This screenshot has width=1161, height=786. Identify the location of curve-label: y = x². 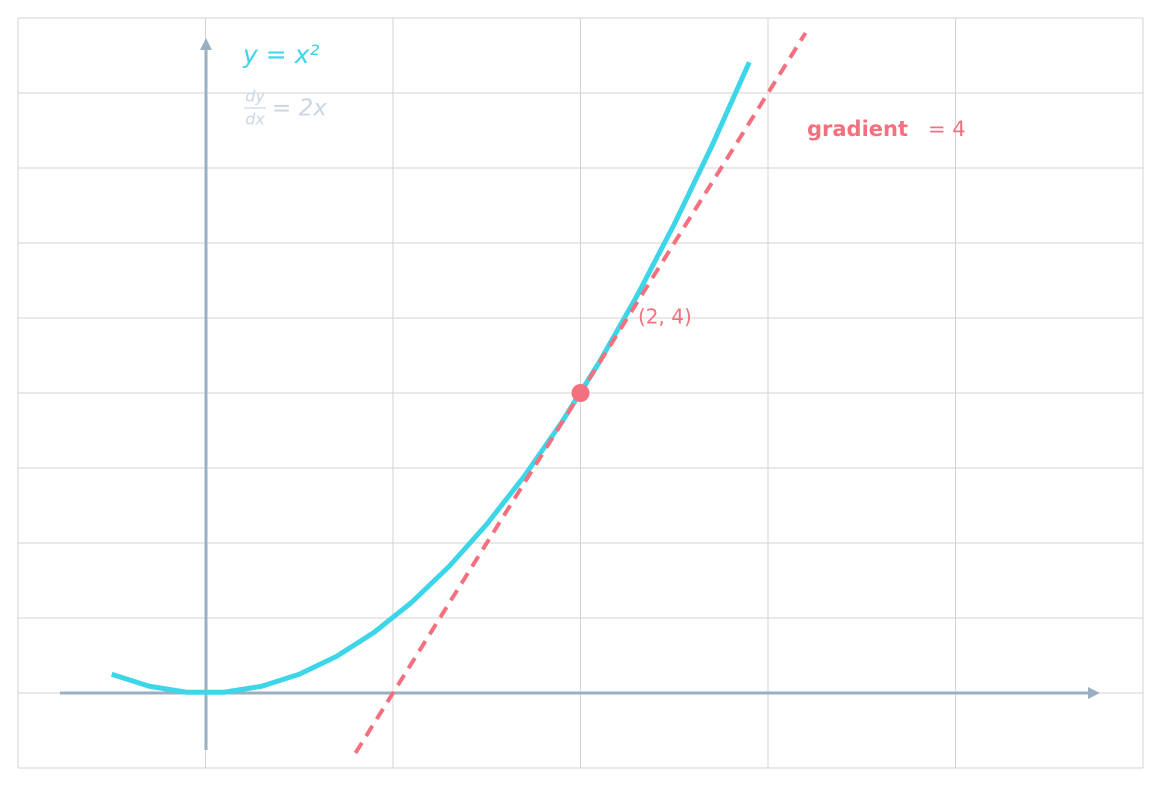
(280, 54).